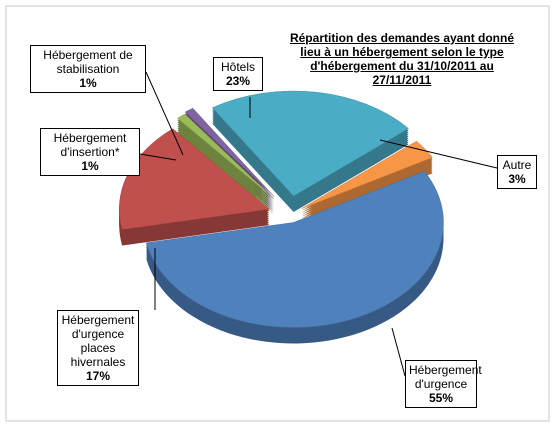 Image resolution: width=555 pixels, height=427 pixels. I want to click on label-value: 3%, so click(517, 179).